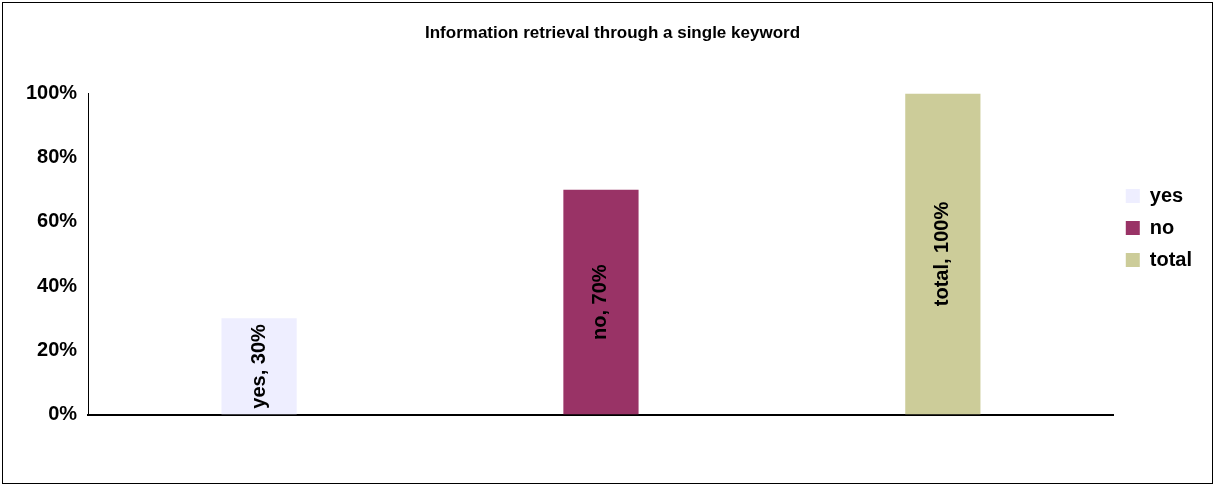  I want to click on legend-label: yes, so click(1166, 194).